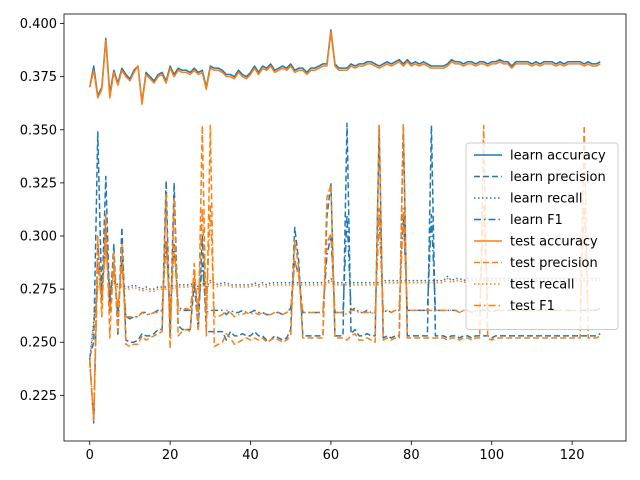 This screenshot has width=640, height=480. Describe the element at coordinates (38, 24) in the screenshot. I see `y-tick-label: 0.400` at that location.